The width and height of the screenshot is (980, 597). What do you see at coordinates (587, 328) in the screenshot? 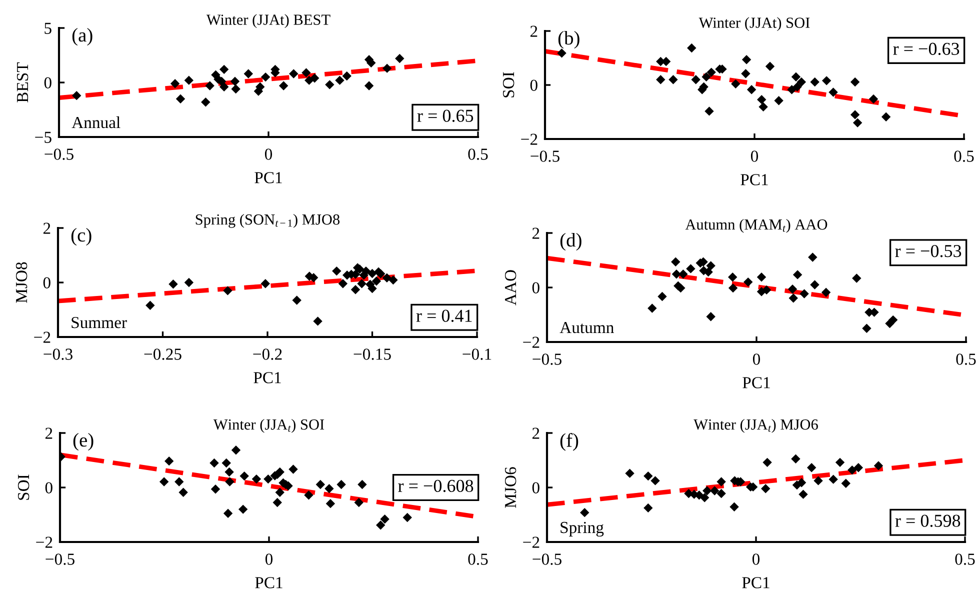
I see `annotation: Autumn` at bounding box center [587, 328].